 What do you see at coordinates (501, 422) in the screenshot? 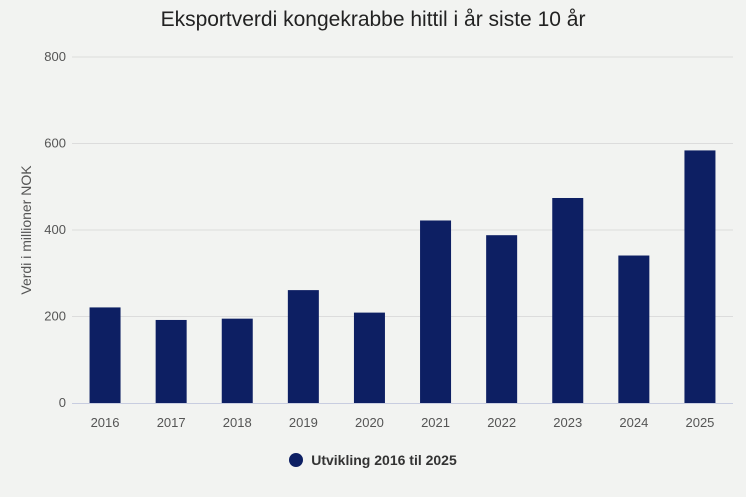
I see `x-tick-label: 2022` at bounding box center [501, 422].